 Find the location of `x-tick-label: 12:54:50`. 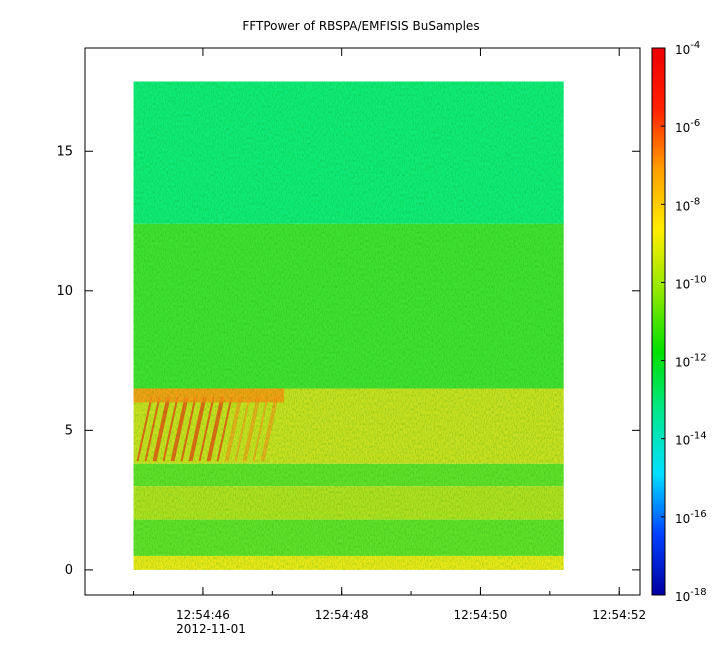

x-tick-label: 12:54:50 is located at coordinates (480, 615).